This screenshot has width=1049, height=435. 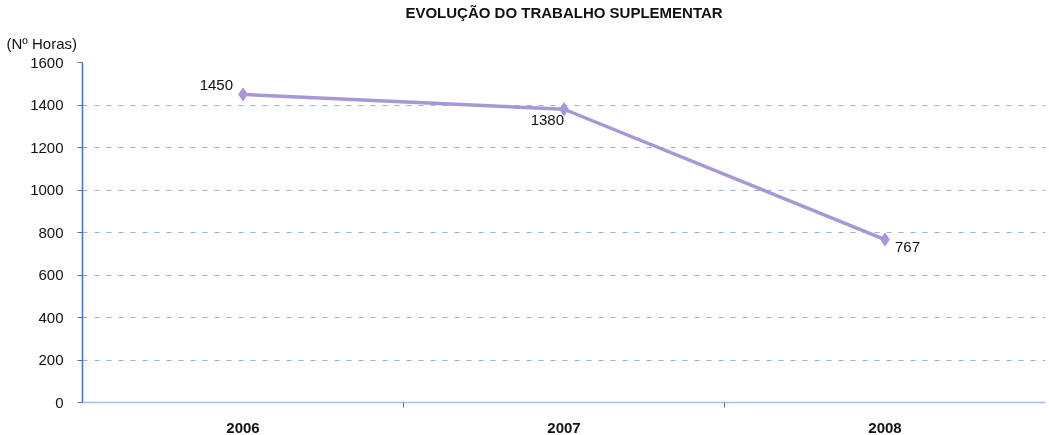 What do you see at coordinates (908, 246) in the screenshot?
I see `data-label: 767` at bounding box center [908, 246].